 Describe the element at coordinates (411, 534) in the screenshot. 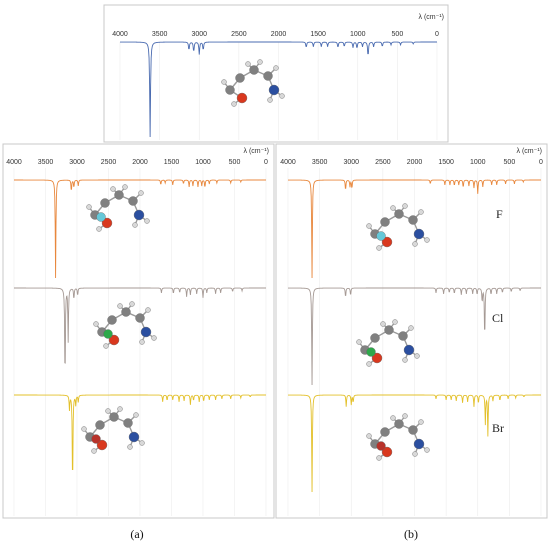

I see `caption-b: (b)` at that location.